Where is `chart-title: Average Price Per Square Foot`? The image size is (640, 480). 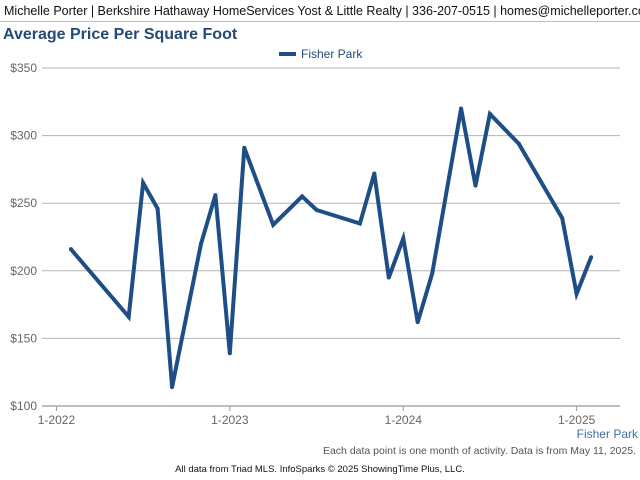 chart-title: Average Price Per Square Foot is located at coordinates (120, 34).